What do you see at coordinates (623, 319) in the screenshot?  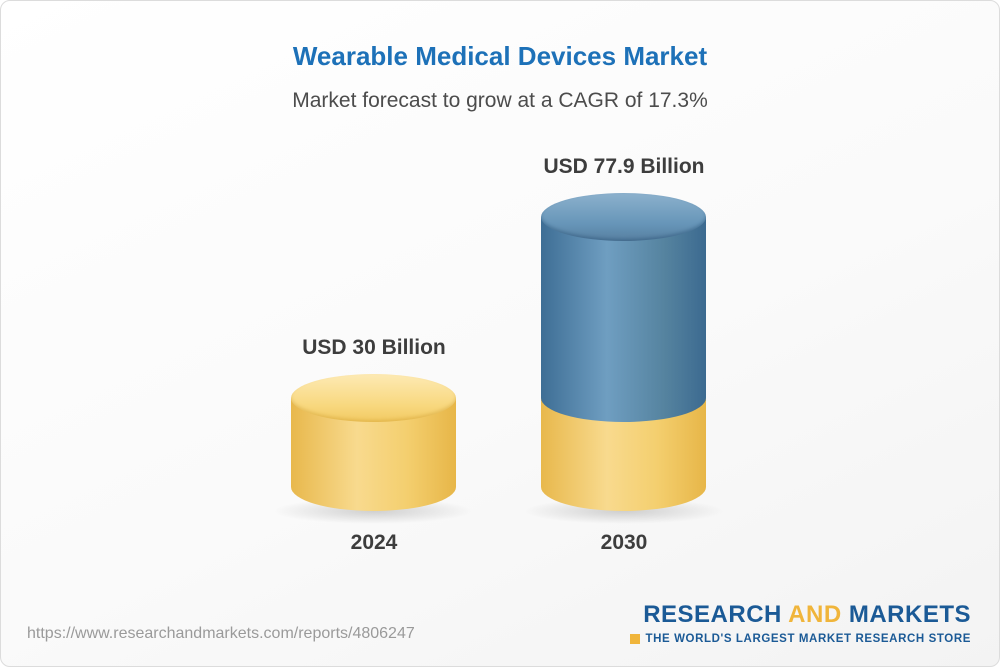 I see `bar-2030-growth-segment` at bounding box center [623, 319].